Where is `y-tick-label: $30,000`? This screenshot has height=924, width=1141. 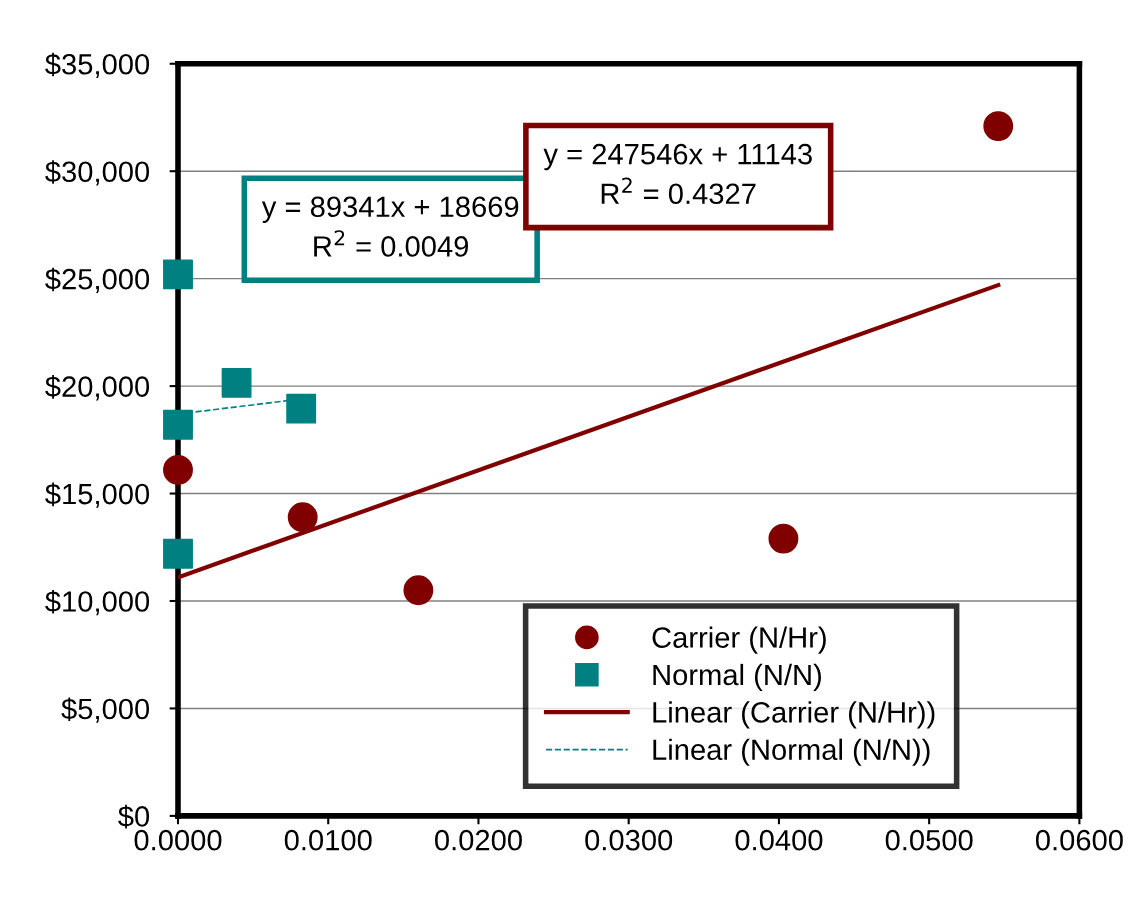 y-tick-label: $30,000 is located at coordinates (97, 173).